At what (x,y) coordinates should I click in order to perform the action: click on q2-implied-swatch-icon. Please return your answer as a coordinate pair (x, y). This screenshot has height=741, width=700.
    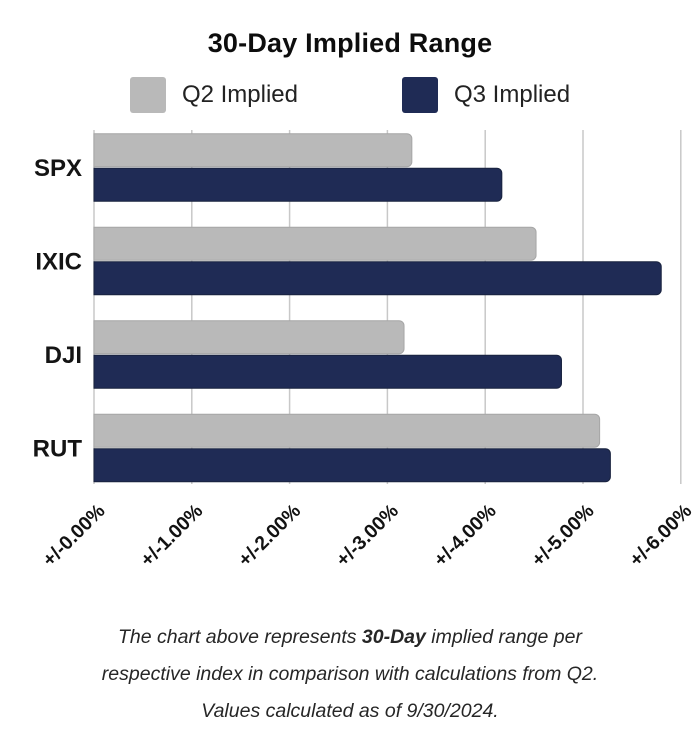
    Looking at the image, I should click on (147, 95).